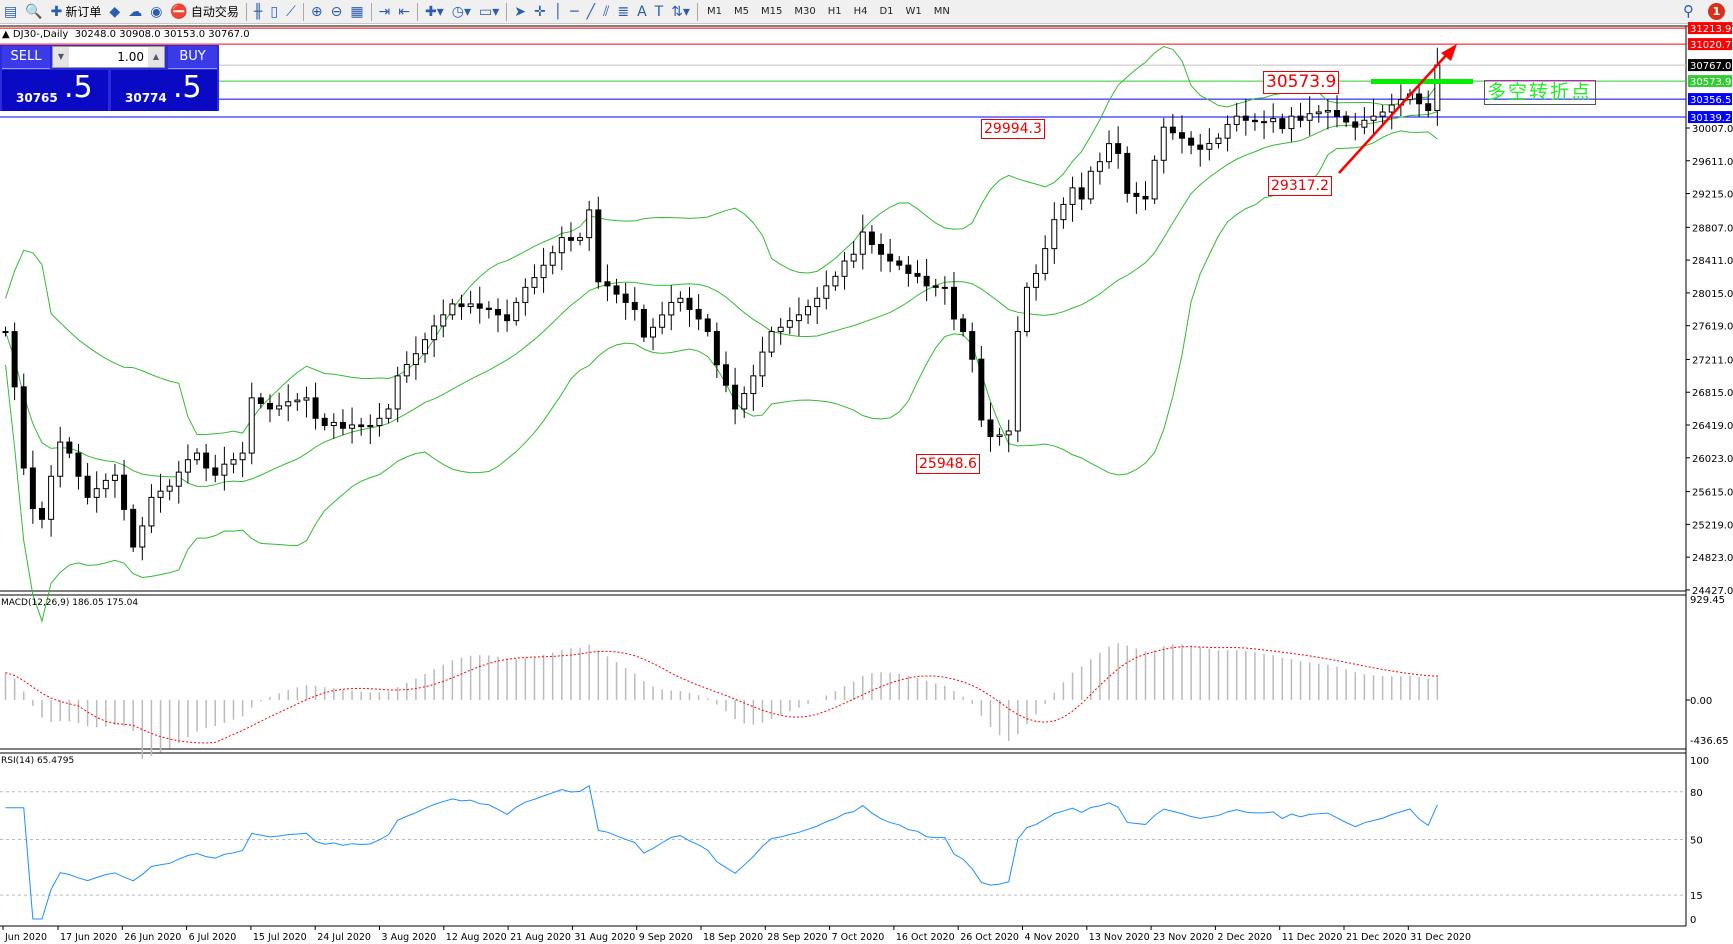 The image size is (1733, 944). Describe the element at coordinates (26, 57) in the screenshot. I see `sell-button: SELL` at that location.